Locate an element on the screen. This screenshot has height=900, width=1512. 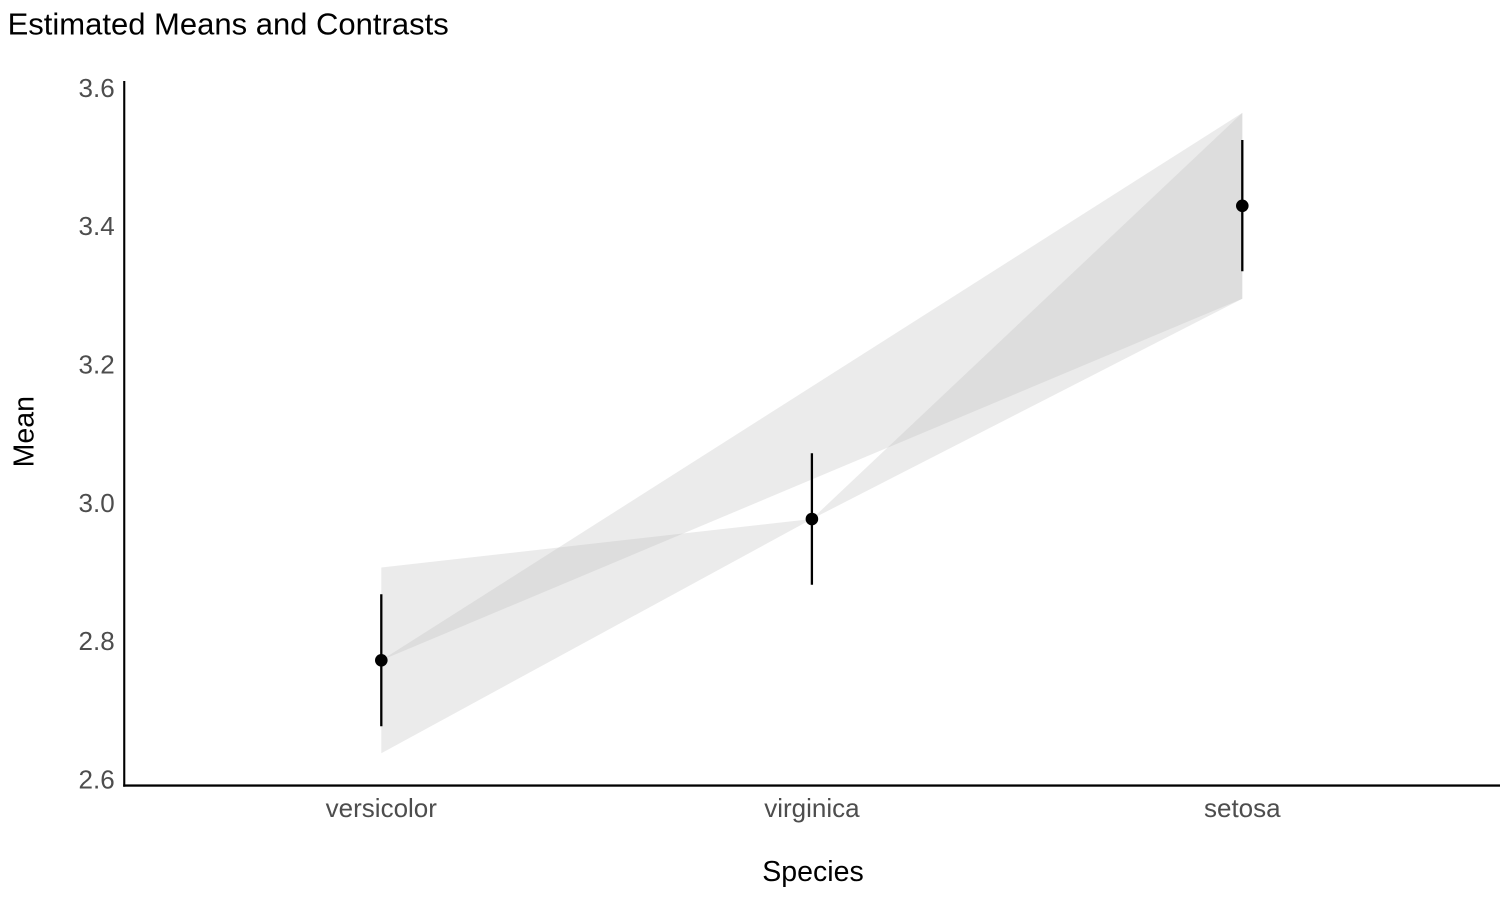
svg-text: Species is located at coordinates (812, 872).